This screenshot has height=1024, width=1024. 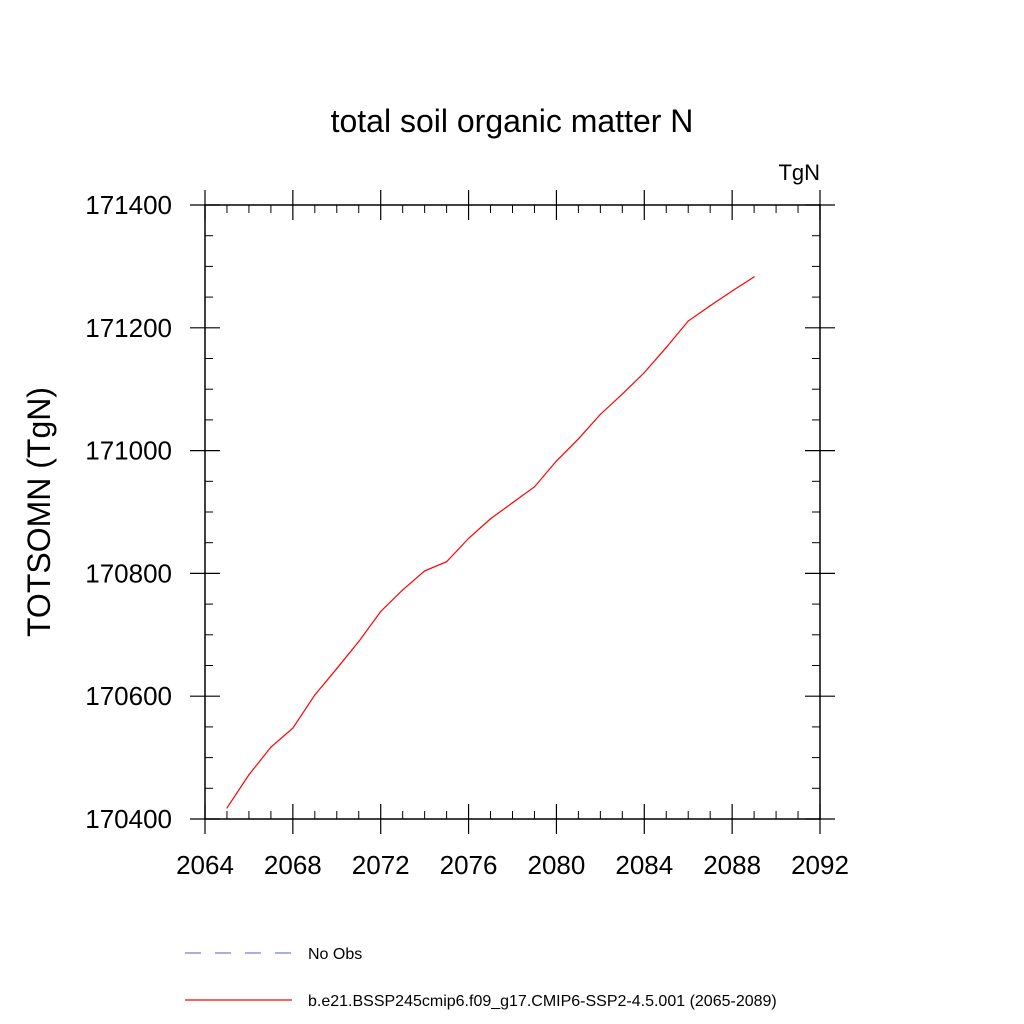 I want to click on x-tick-label: 2072, so click(x=381, y=865).